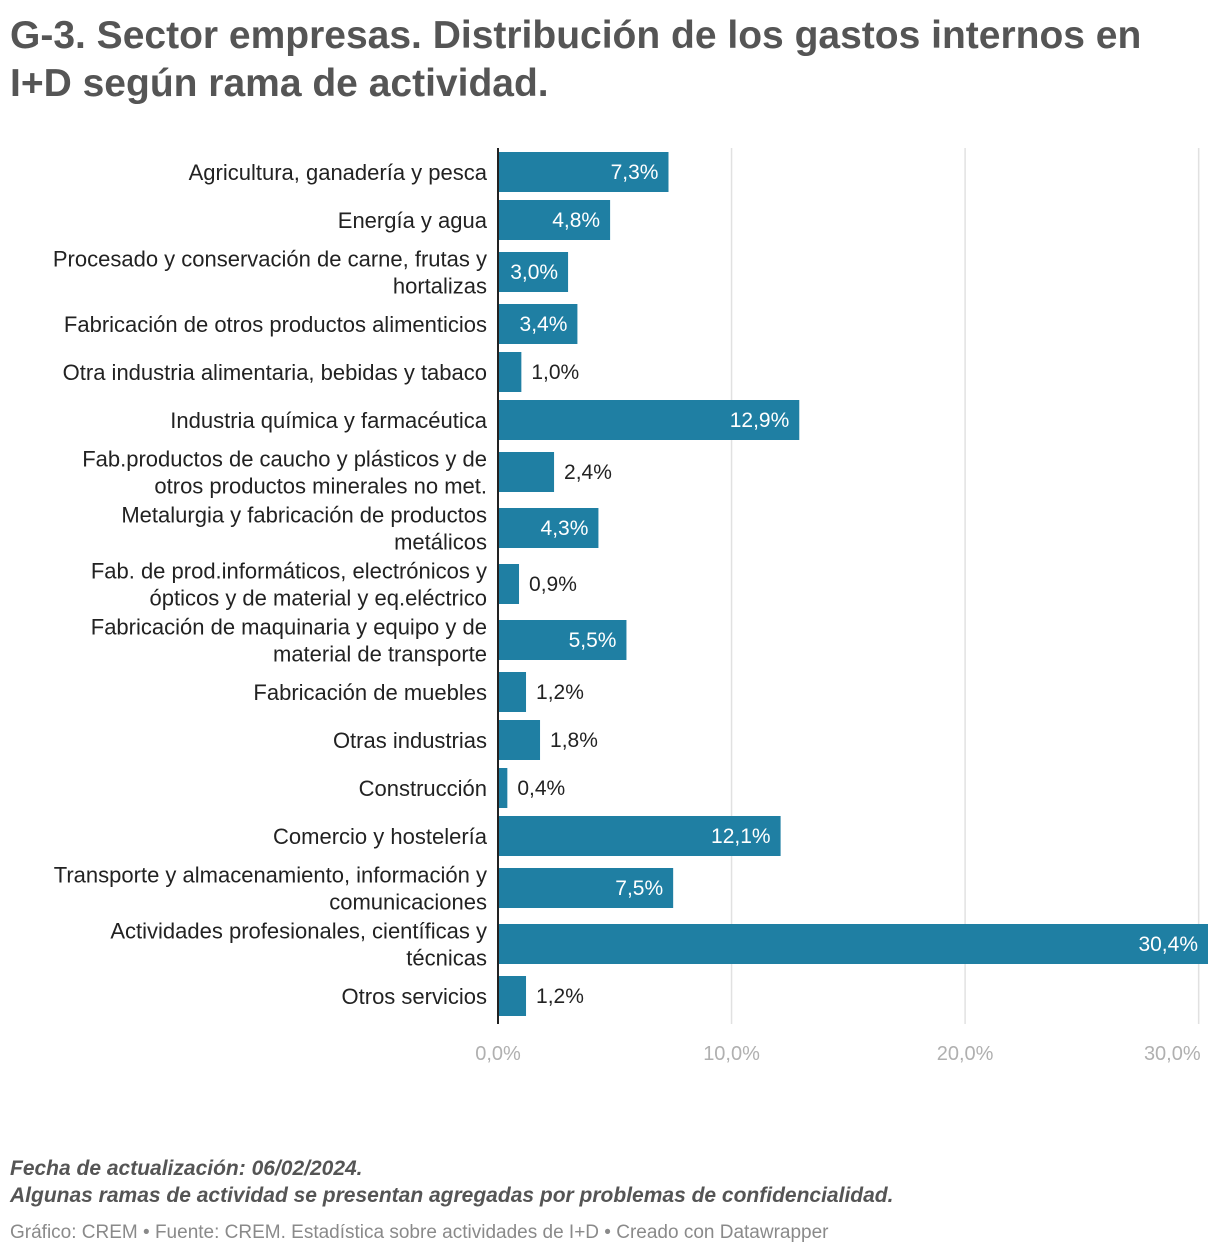  Describe the element at coordinates (328, 420) in the screenshot. I see `category-label: Industria química y farmacéutica` at that location.